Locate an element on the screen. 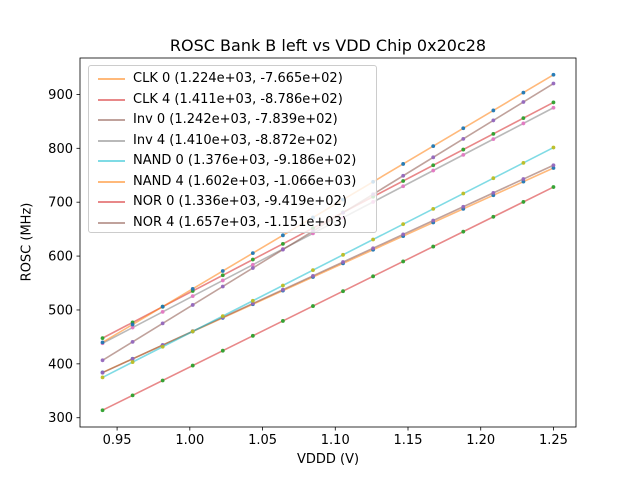  legend-row-inv-0: Inv 0 (1.242e+03, -7.839e+02) is located at coordinates (233, 120).